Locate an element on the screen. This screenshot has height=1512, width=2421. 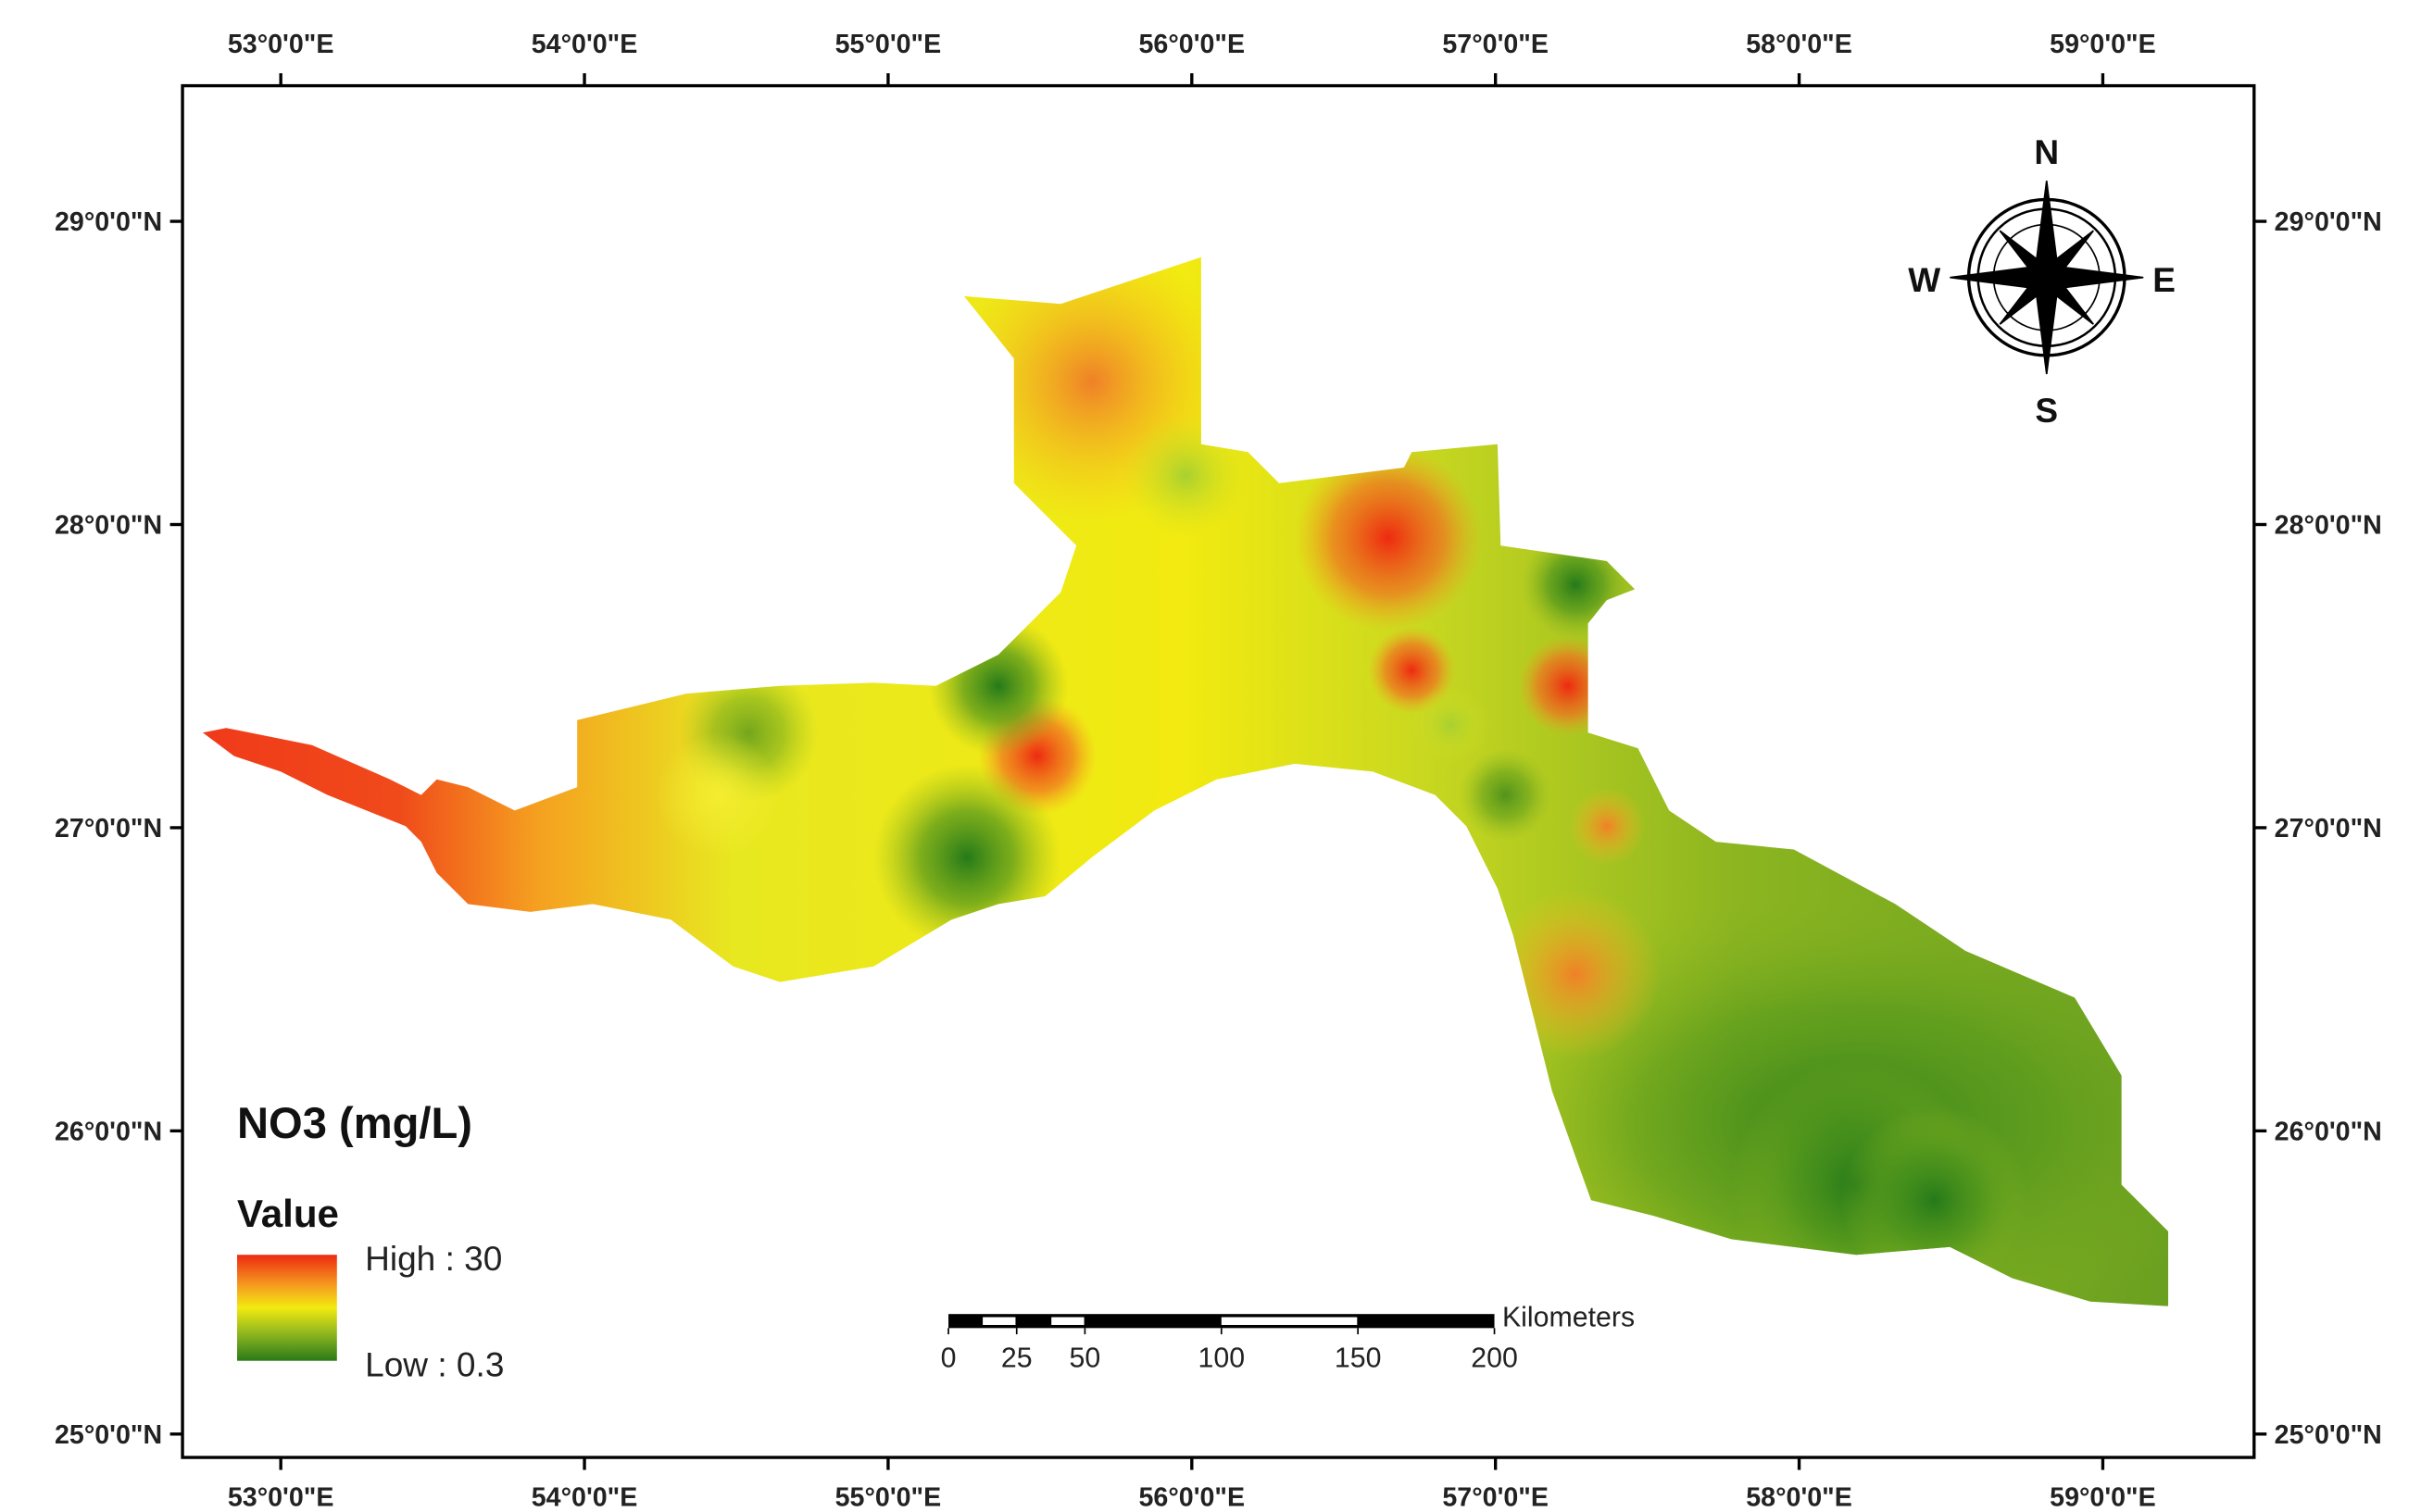
lon-label-bottom: 53°0'0"E is located at coordinates (281, 1497).